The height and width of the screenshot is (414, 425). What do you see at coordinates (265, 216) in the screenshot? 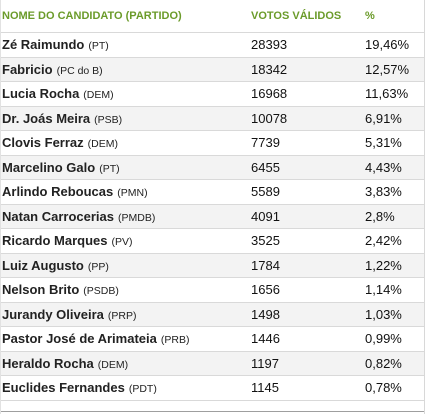
I see `votes-cell: 4091` at bounding box center [265, 216].